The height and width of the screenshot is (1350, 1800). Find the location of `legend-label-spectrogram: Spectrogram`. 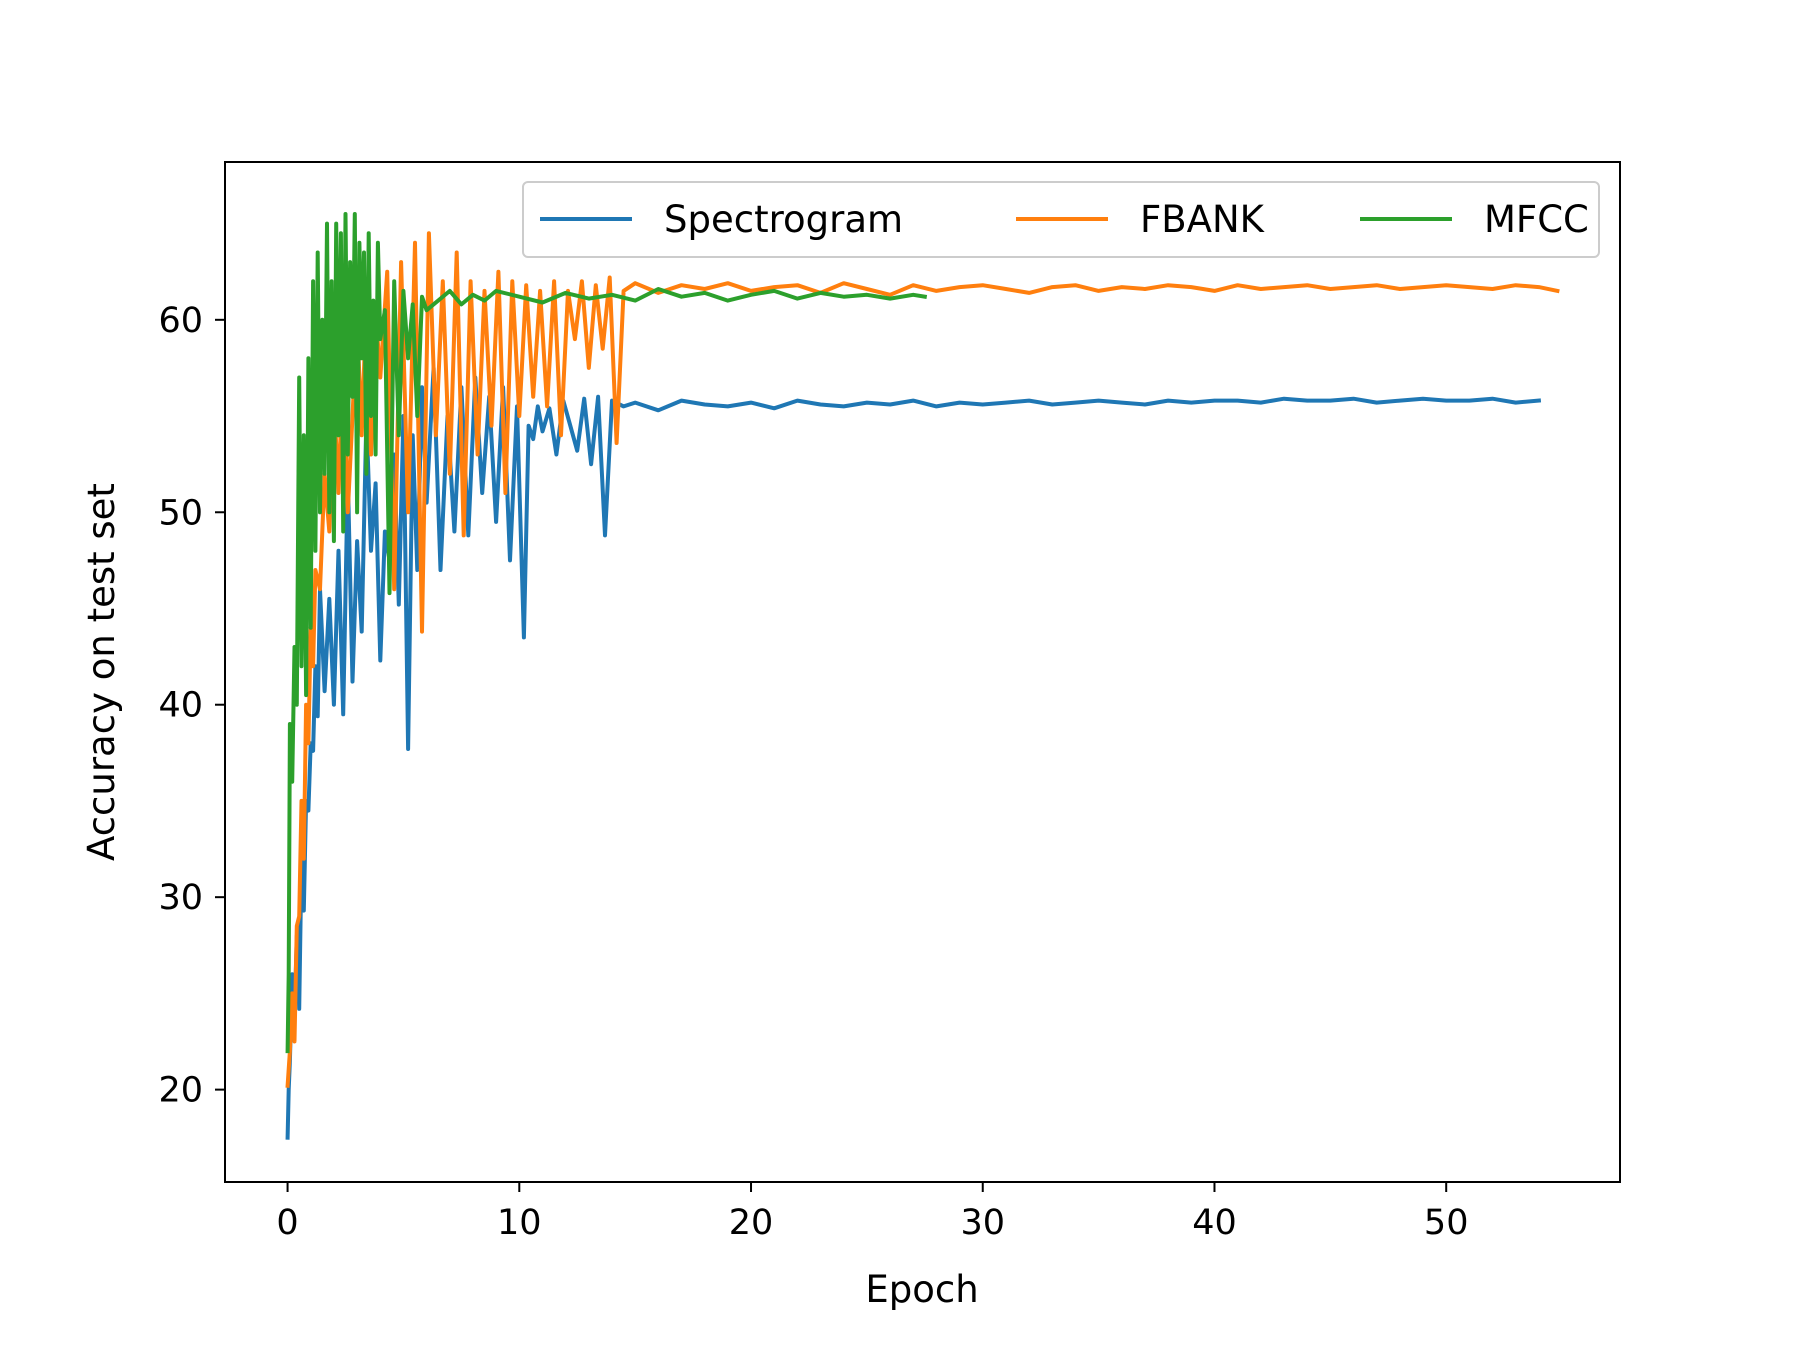

legend-label-spectrogram: Spectrogram is located at coordinates (783, 219).